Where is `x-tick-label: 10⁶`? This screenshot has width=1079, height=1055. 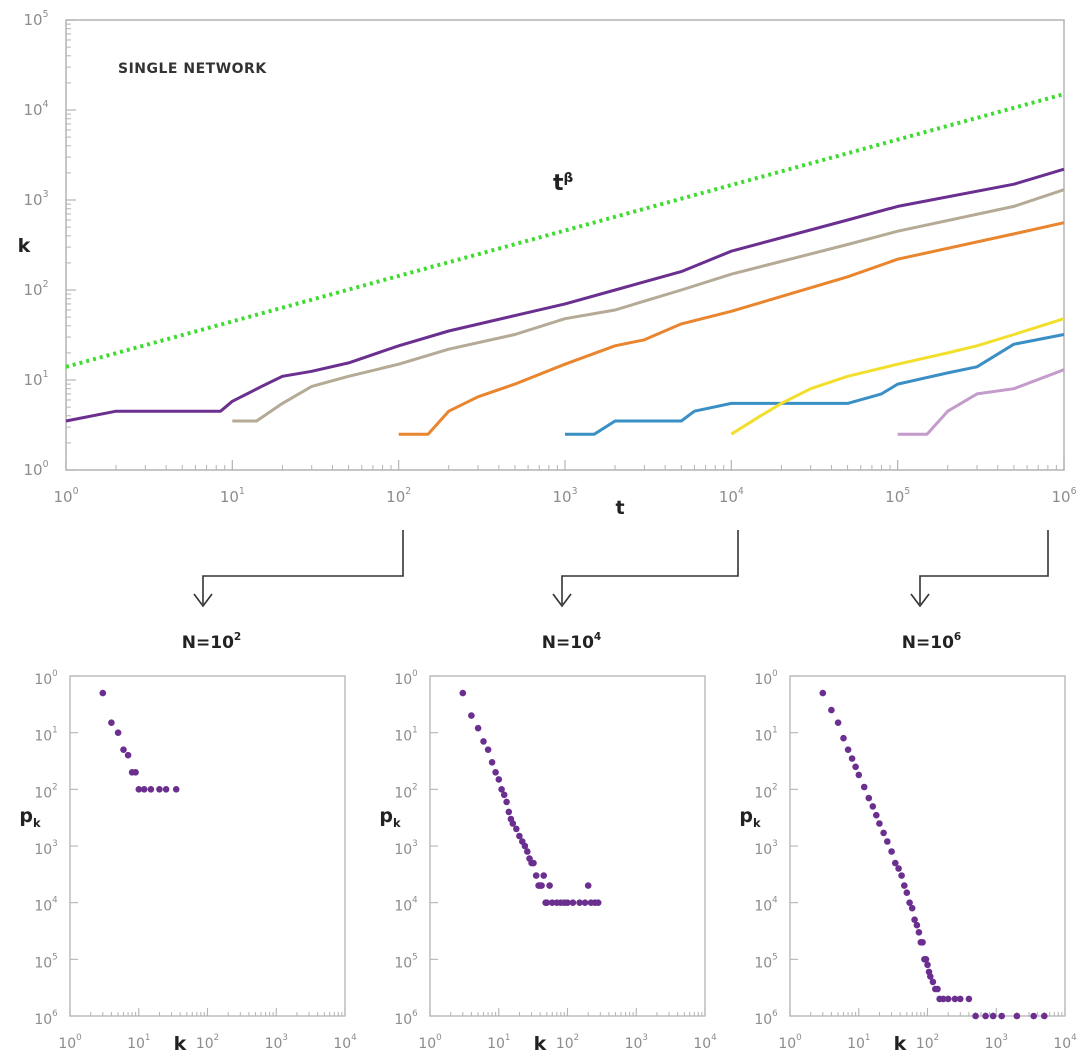 x-tick-label: 10⁶ is located at coordinates (1063, 496).